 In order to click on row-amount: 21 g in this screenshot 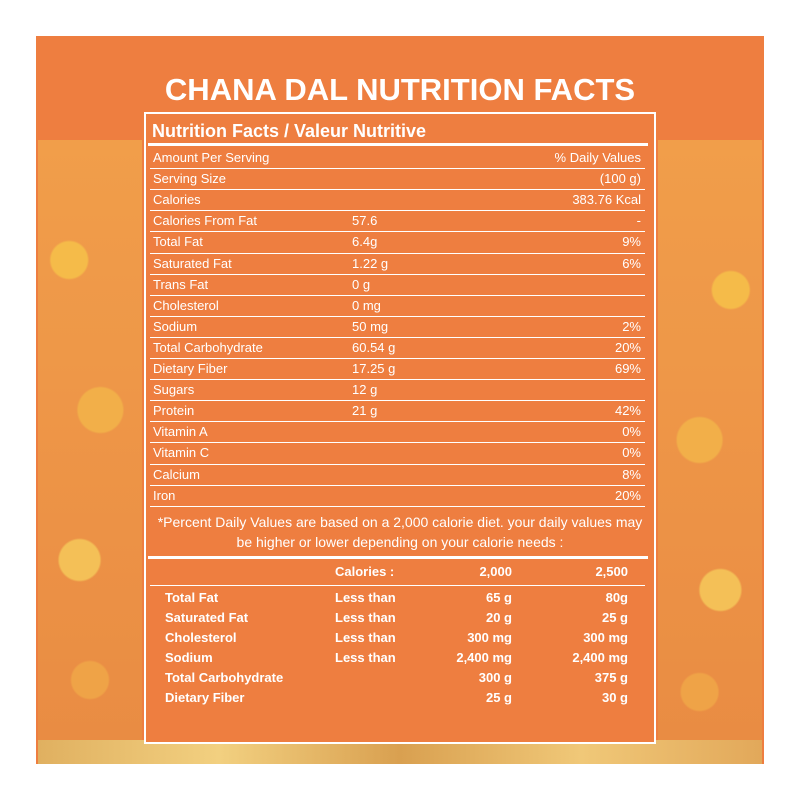, I will do `click(365, 411)`.